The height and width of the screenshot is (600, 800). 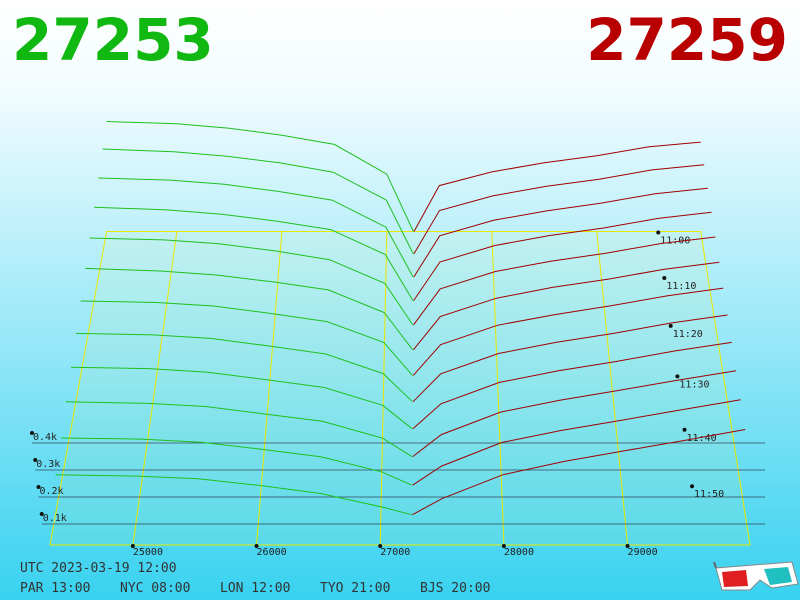 What do you see at coordinates (395, 552) in the screenshot?
I see `x-tick-label: 27000` at bounding box center [395, 552].